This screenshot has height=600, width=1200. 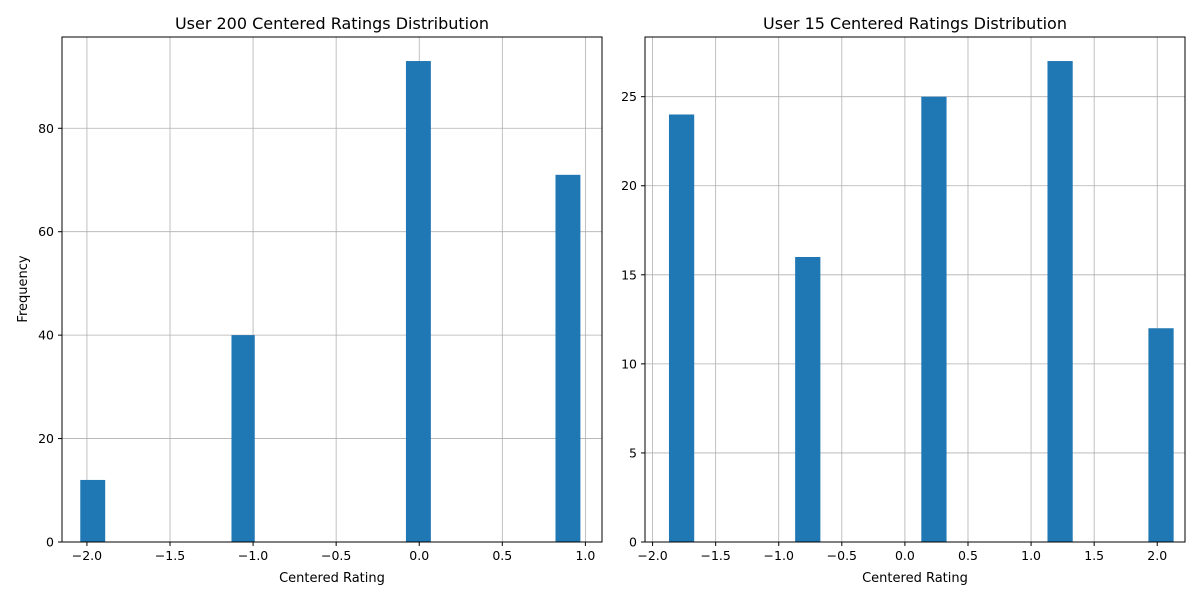 I want to click on y-ticks: 0 5 10 15 20 25, so click(x=633, y=319).